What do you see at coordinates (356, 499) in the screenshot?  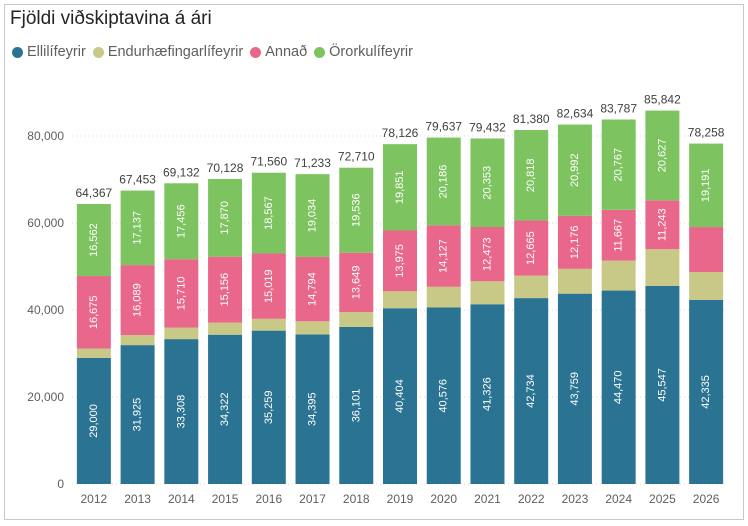 I see `x-tick-label-2018: 2018` at bounding box center [356, 499].